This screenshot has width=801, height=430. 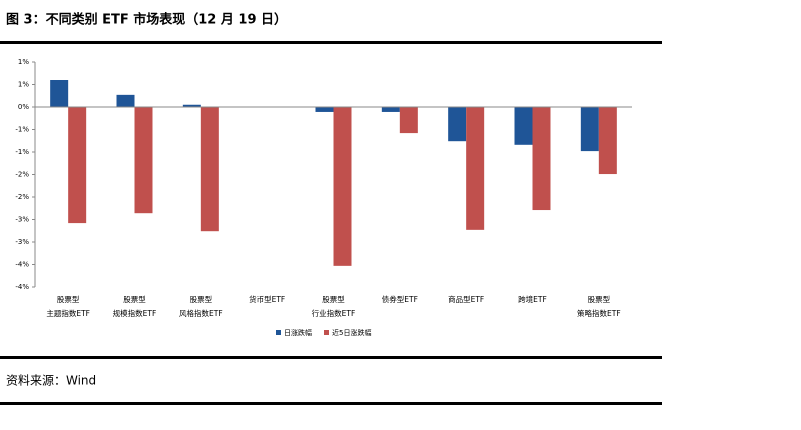 I want to click on x-tick-label: 债券型ETF, so click(x=400, y=299).